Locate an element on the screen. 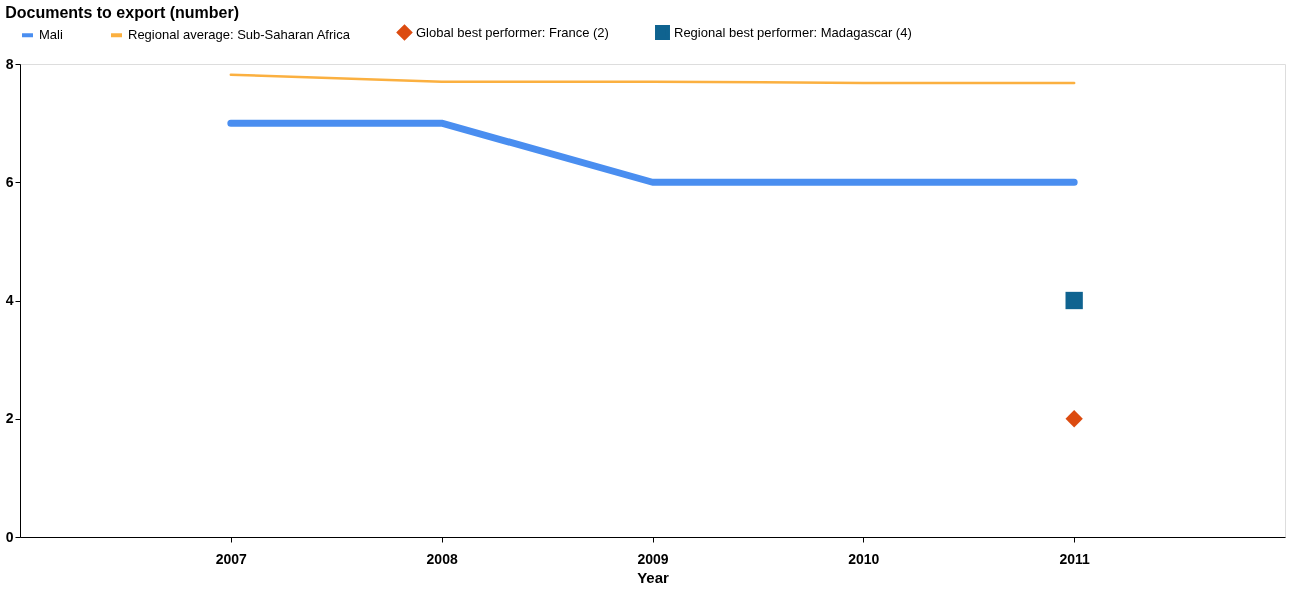 Image resolution: width=1302 pixels, height=603 pixels. x-tick-label: 2010 is located at coordinates (864, 558).